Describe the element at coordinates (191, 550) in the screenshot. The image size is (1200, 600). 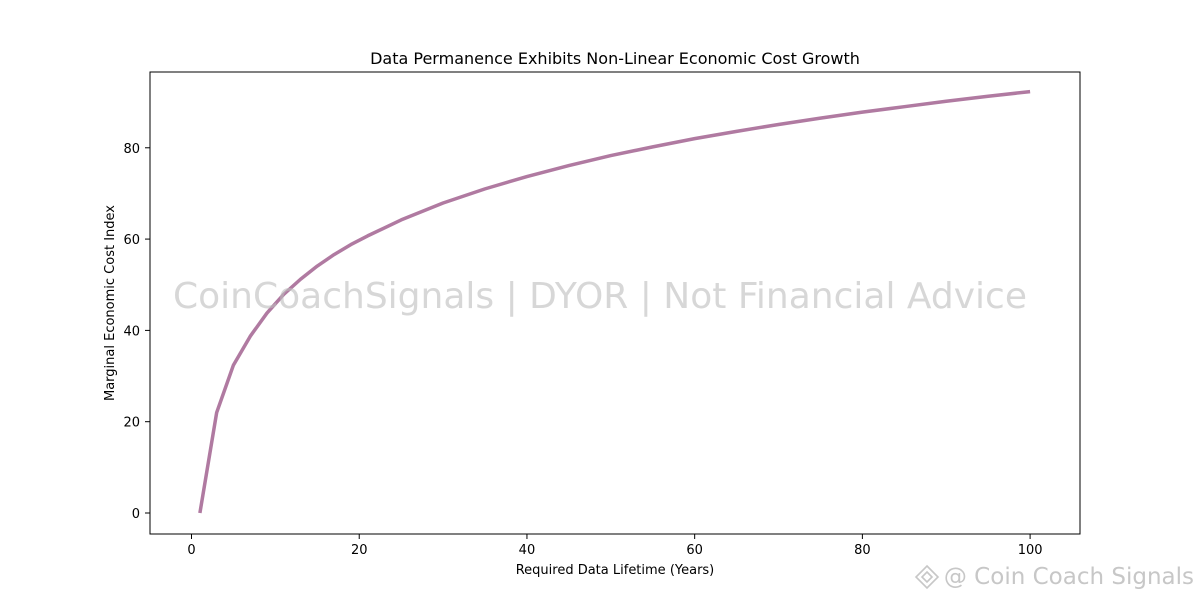
I see `x-tick-label: 0` at that location.